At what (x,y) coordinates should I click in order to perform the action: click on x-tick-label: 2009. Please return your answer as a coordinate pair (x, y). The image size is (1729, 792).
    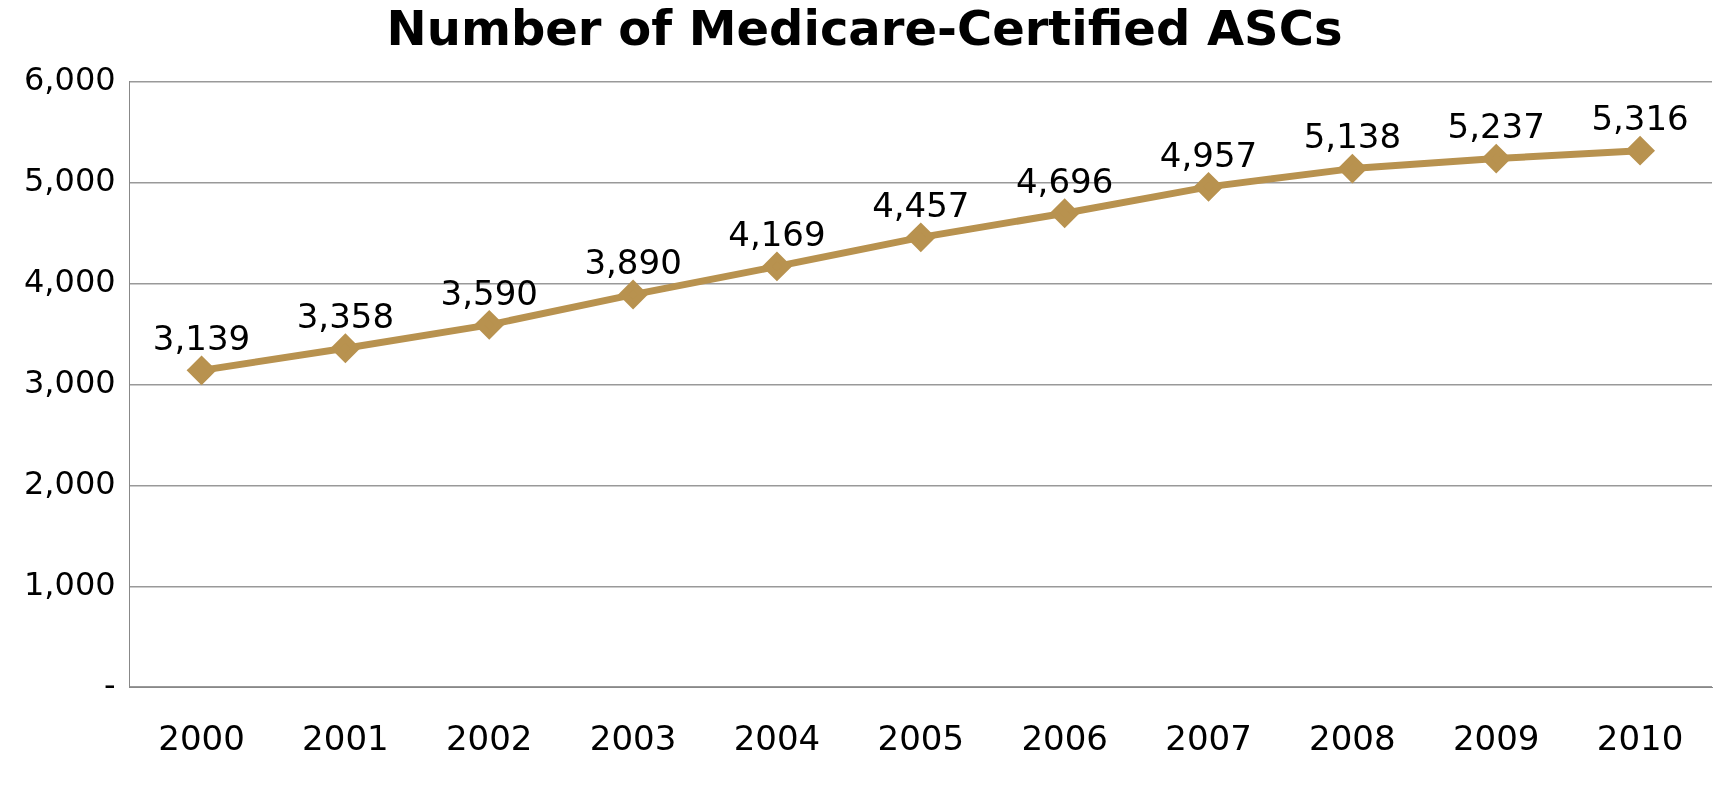
    Looking at the image, I should click on (1496, 738).